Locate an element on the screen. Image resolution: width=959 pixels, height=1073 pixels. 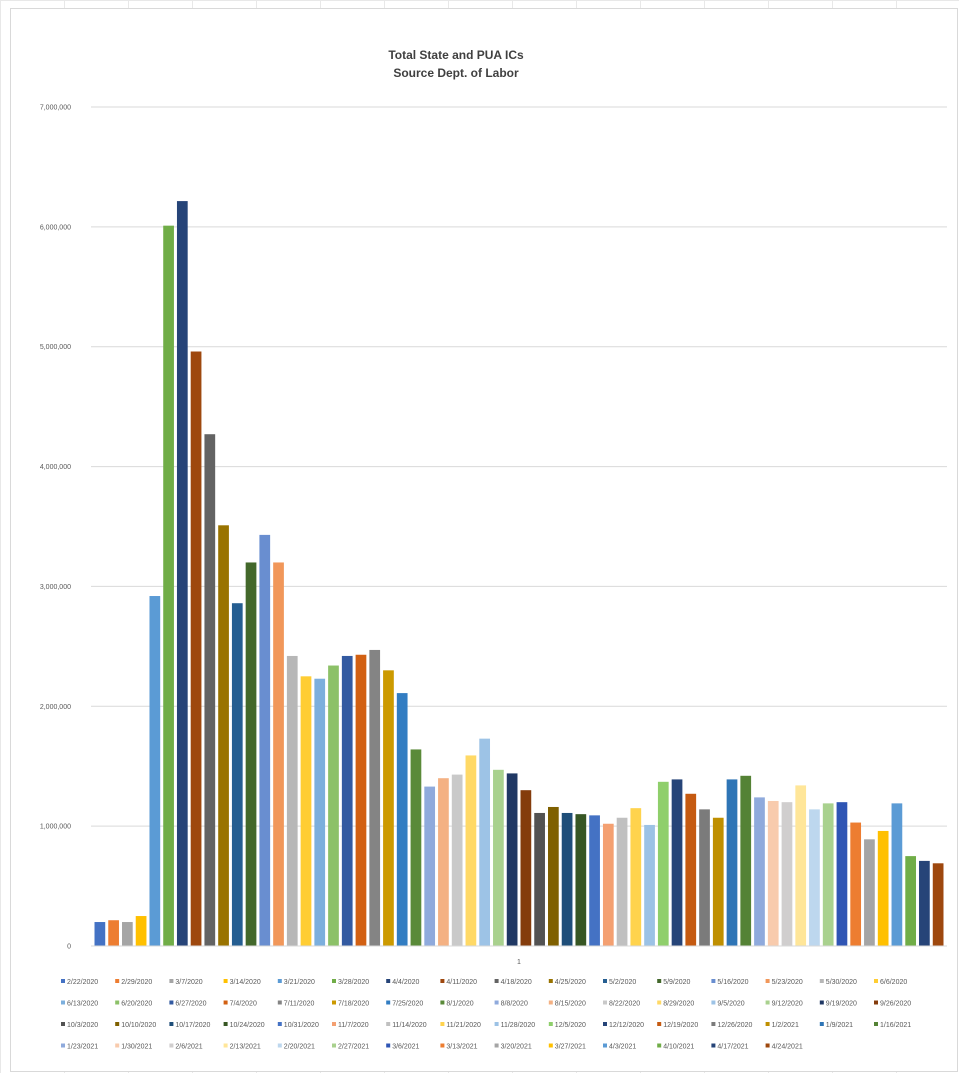
legend-item-label: 11/7/2020 is located at coordinates (353, 1025).